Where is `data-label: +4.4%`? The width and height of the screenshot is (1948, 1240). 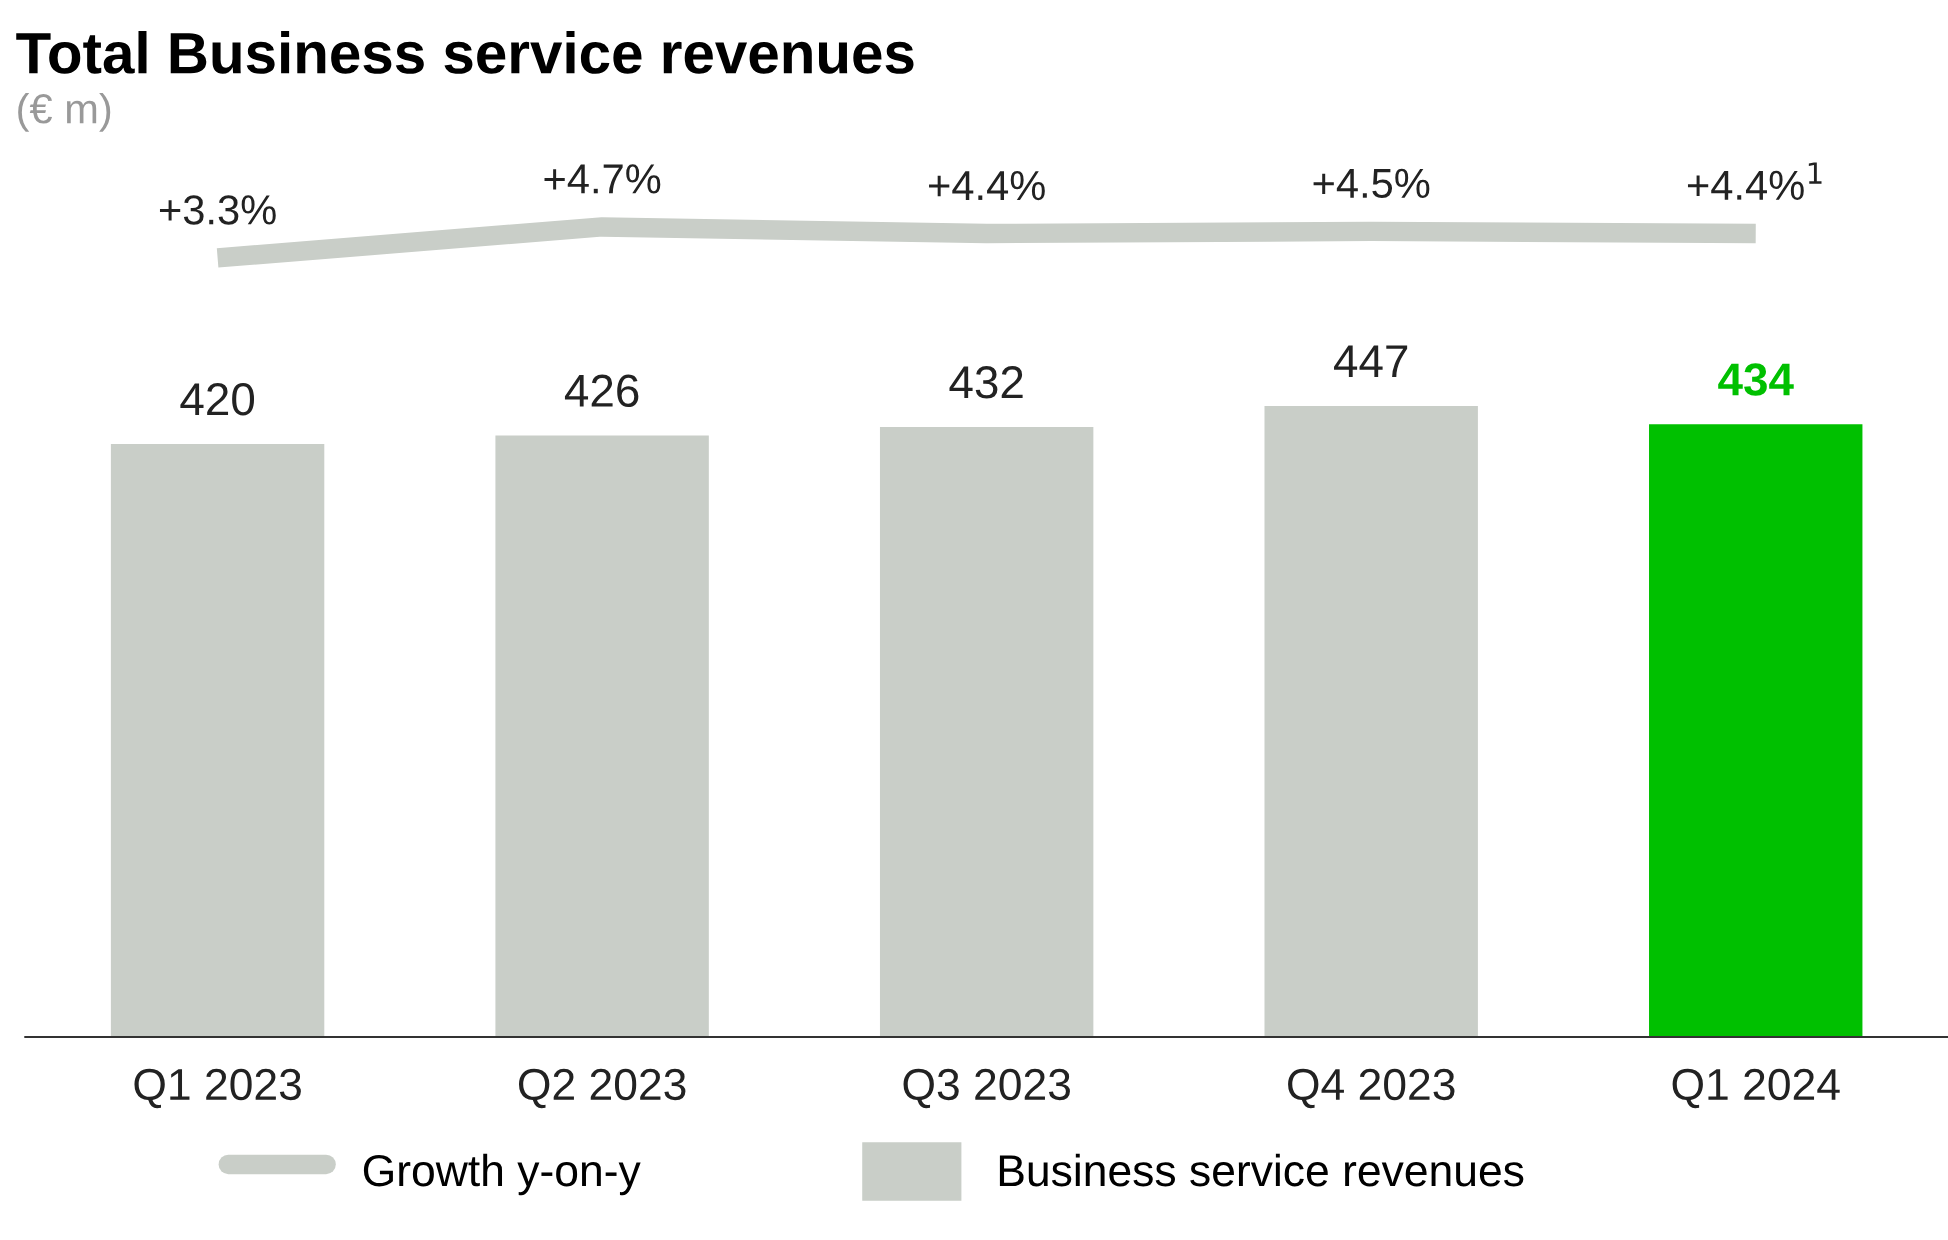 data-label: +4.4% is located at coordinates (987, 186).